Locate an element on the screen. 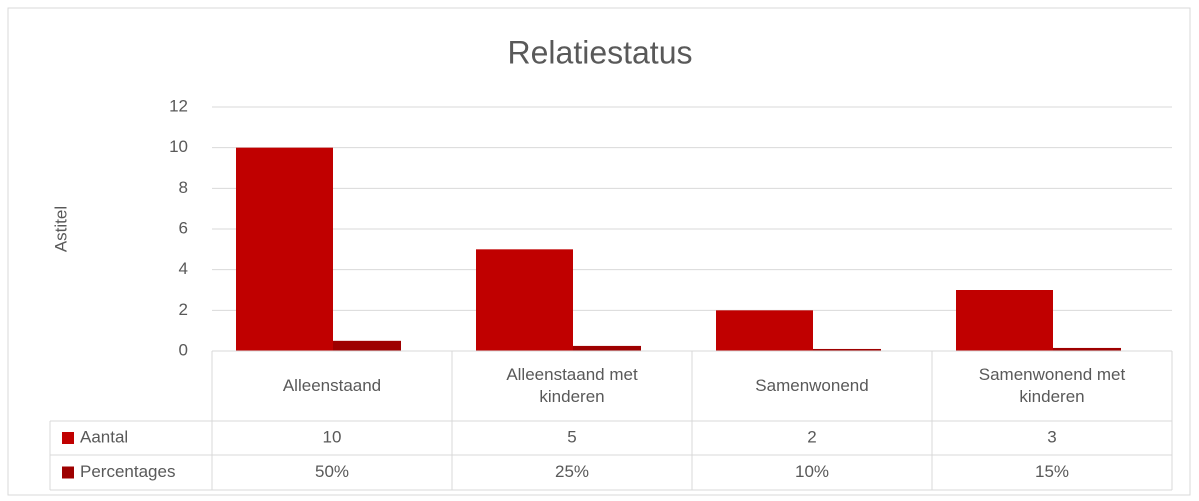 The image size is (1199, 501). table-value: 10 is located at coordinates (332, 436).